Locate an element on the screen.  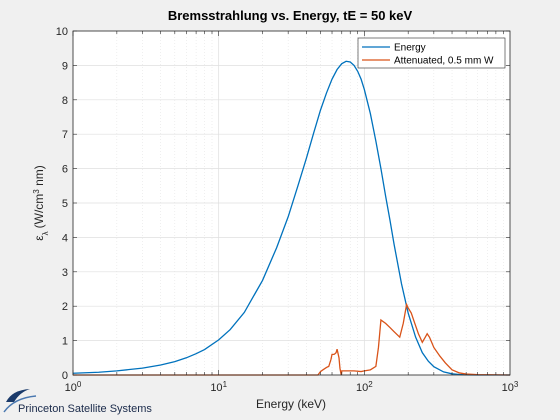
logo-text: Princeton Satellite Systems is located at coordinates (85, 409).